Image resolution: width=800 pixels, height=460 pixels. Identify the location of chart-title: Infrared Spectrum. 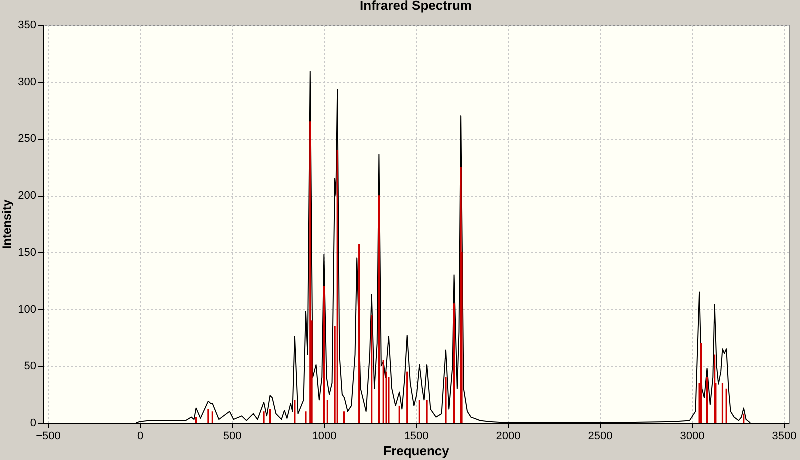
(416, 6).